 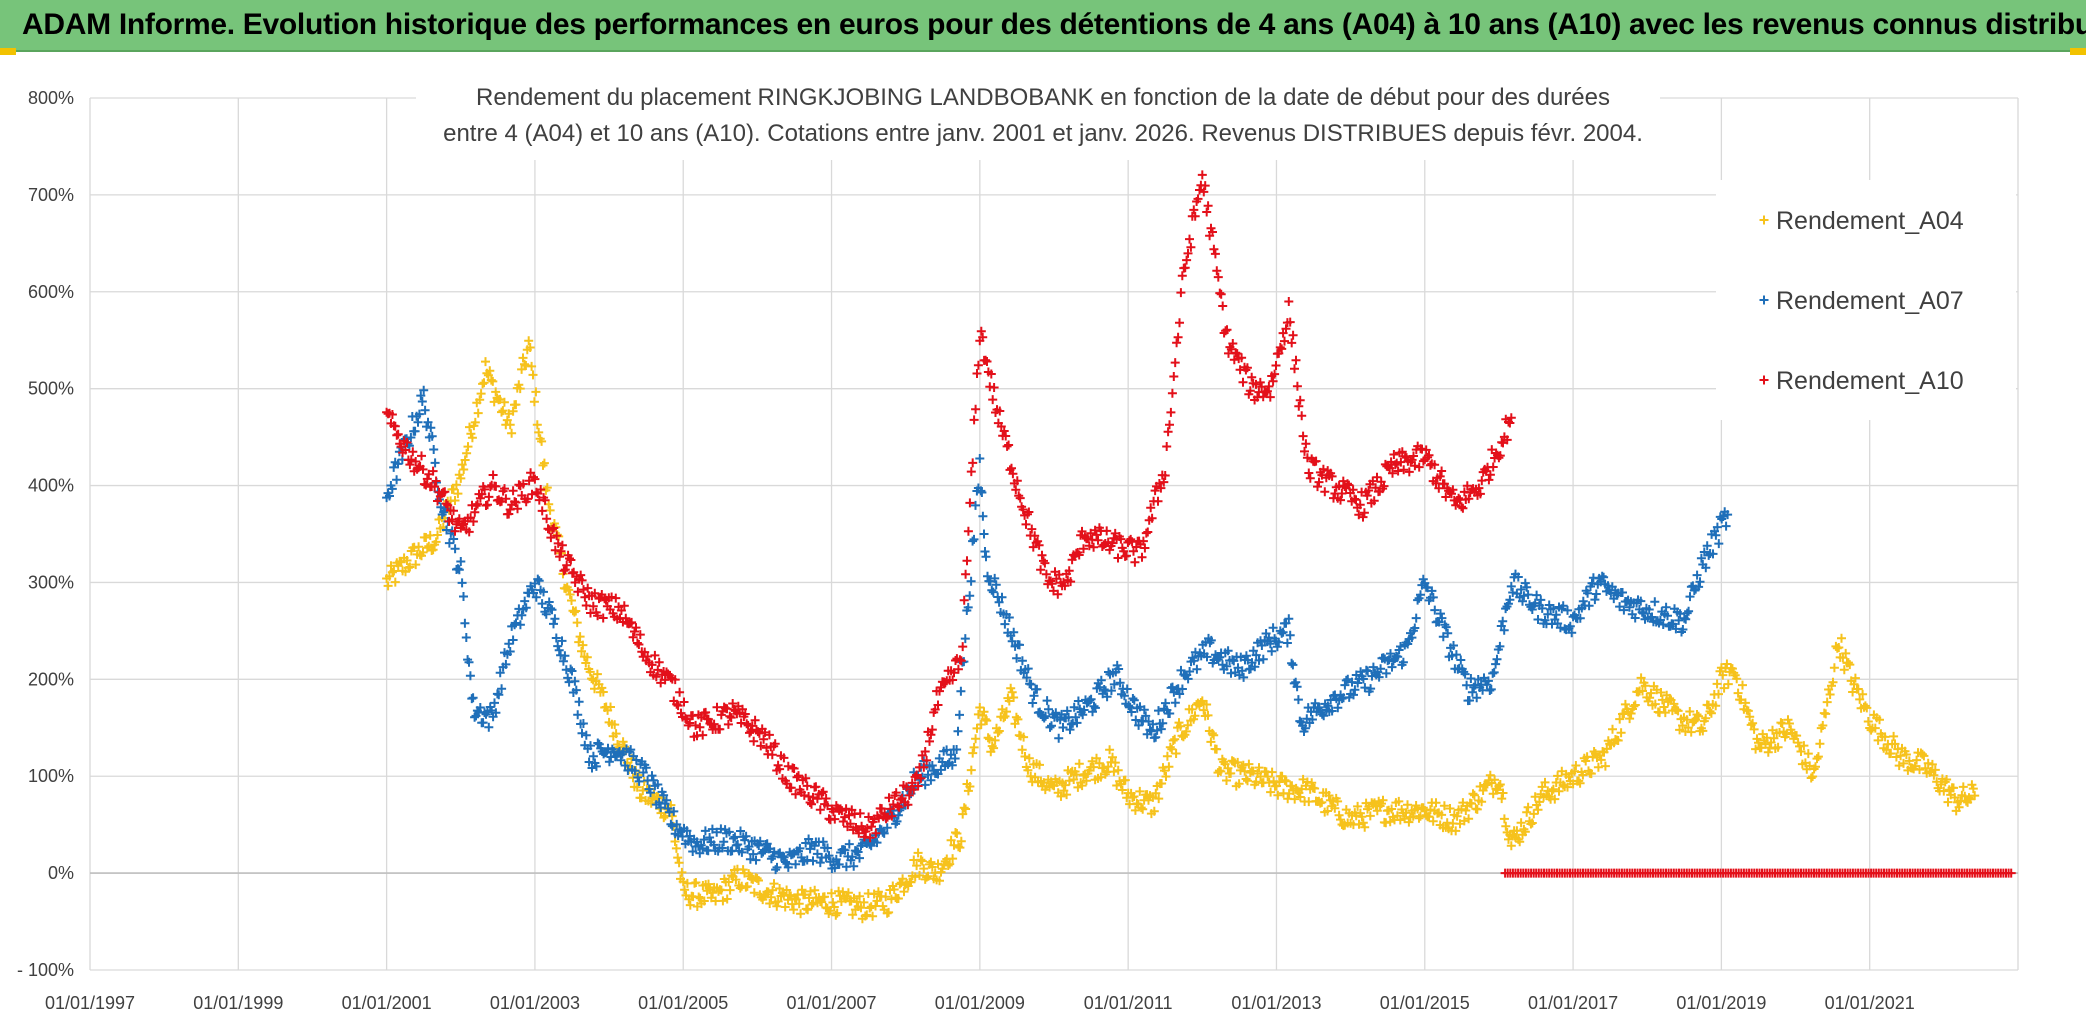 What do you see at coordinates (1764, 220) in the screenshot?
I see `legend-marker` at bounding box center [1764, 220].